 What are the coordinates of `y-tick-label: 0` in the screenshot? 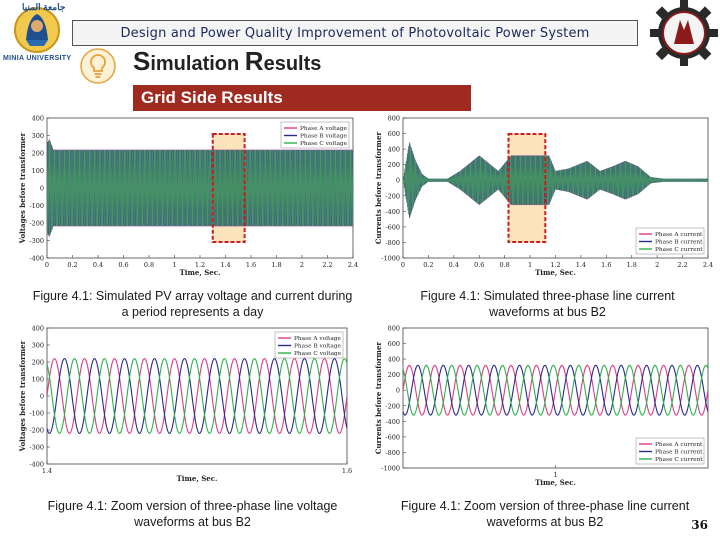 It's located at (42, 189).